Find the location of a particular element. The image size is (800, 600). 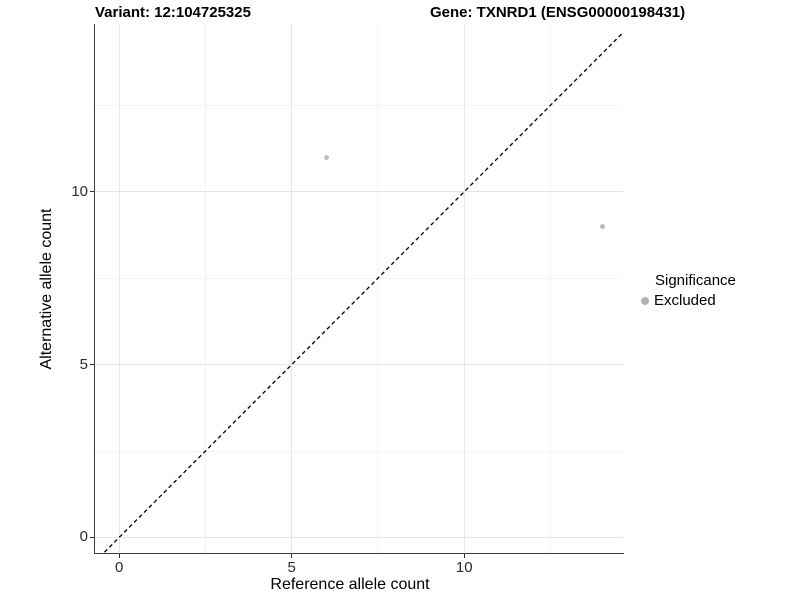

x-axis-title: Reference allele count is located at coordinates (350, 584).